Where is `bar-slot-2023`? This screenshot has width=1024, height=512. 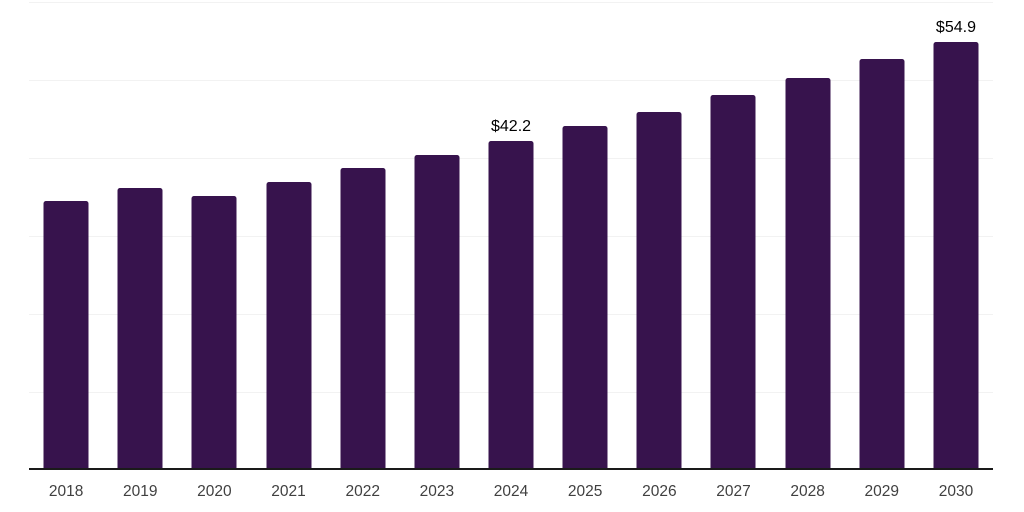
bar-slot-2023 is located at coordinates (437, 236).